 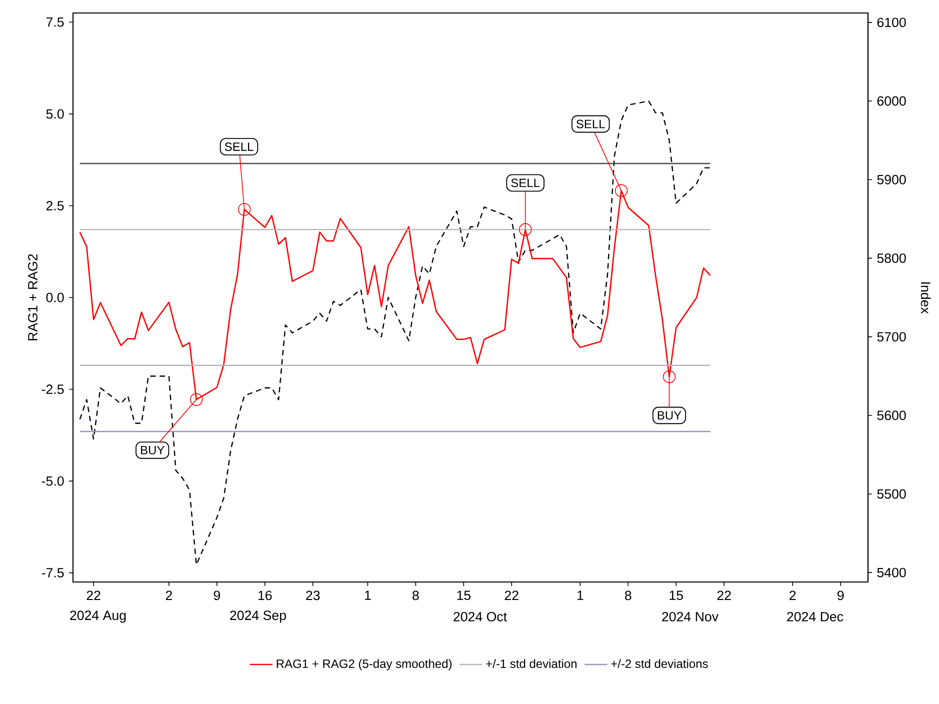 What do you see at coordinates (815, 617) in the screenshot?
I see `text: 2024 Dec` at bounding box center [815, 617].